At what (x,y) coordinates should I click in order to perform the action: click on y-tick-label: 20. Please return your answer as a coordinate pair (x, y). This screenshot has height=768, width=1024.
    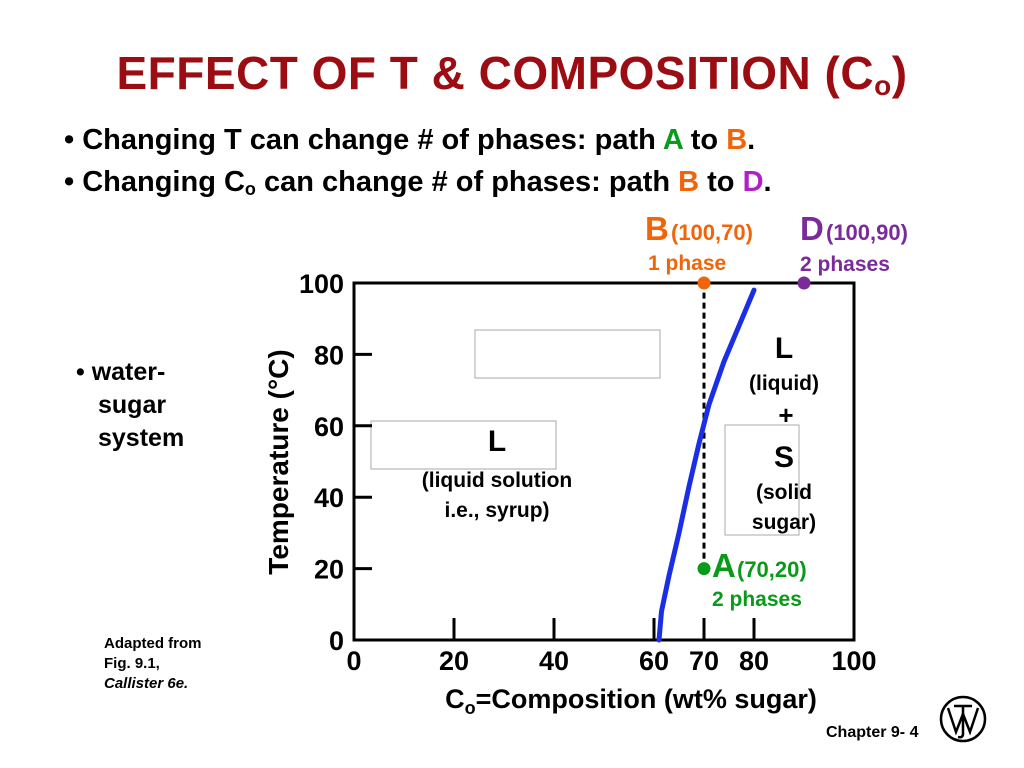
    Looking at the image, I should click on (329, 570).